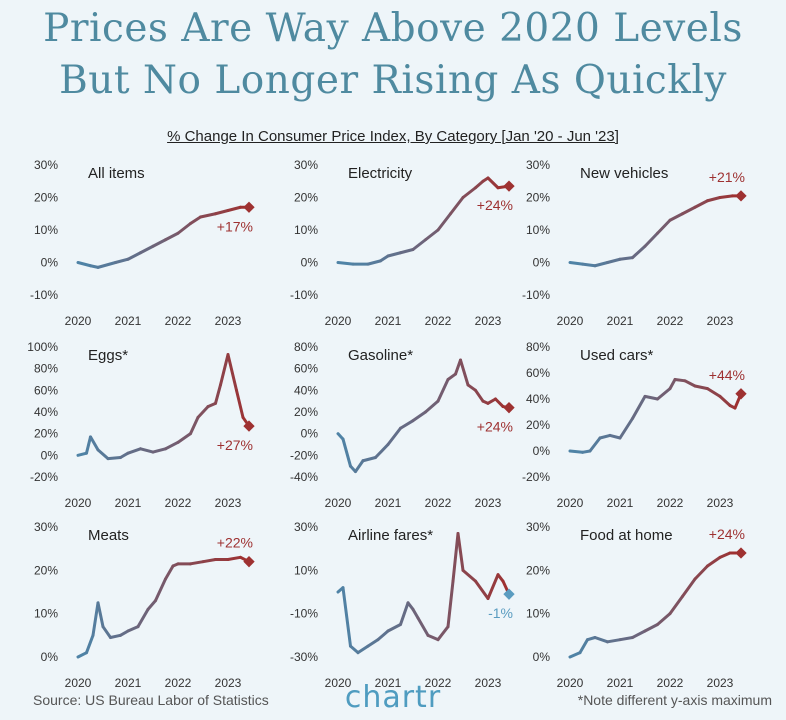 Image resolution: width=786 pixels, height=720 pixels. Describe the element at coordinates (235, 543) in the screenshot. I see `end-value-label: +22%` at that location.